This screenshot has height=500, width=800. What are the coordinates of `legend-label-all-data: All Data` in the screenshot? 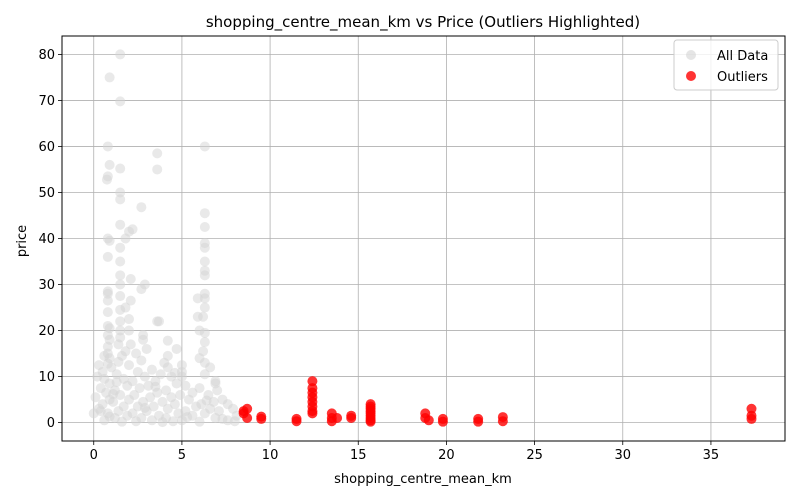 It's located at (742, 56).